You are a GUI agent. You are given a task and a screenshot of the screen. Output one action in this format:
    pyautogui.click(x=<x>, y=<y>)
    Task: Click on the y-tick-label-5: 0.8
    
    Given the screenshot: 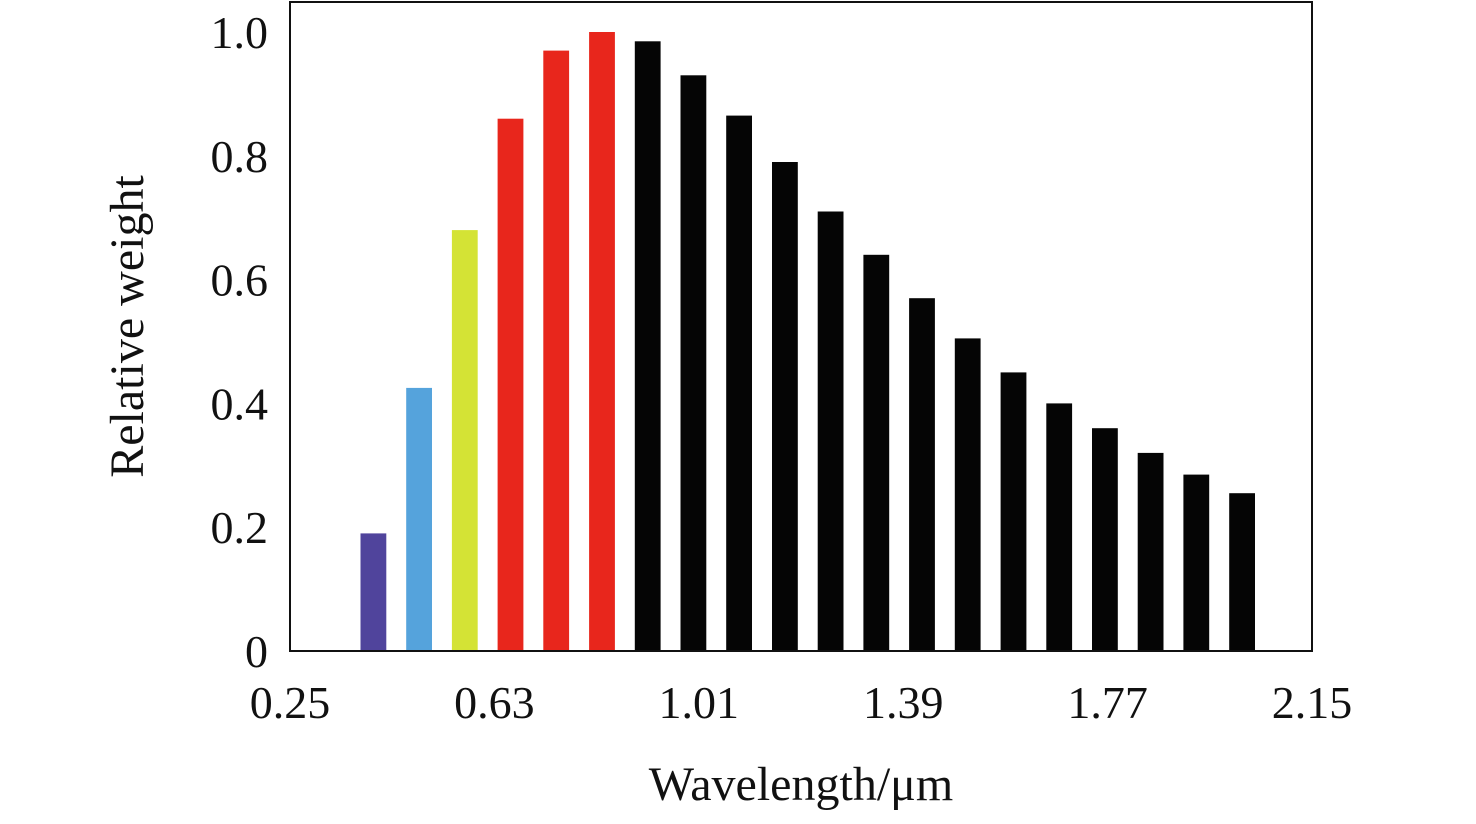 What is the action you would take?
    pyautogui.click(x=240, y=156)
    